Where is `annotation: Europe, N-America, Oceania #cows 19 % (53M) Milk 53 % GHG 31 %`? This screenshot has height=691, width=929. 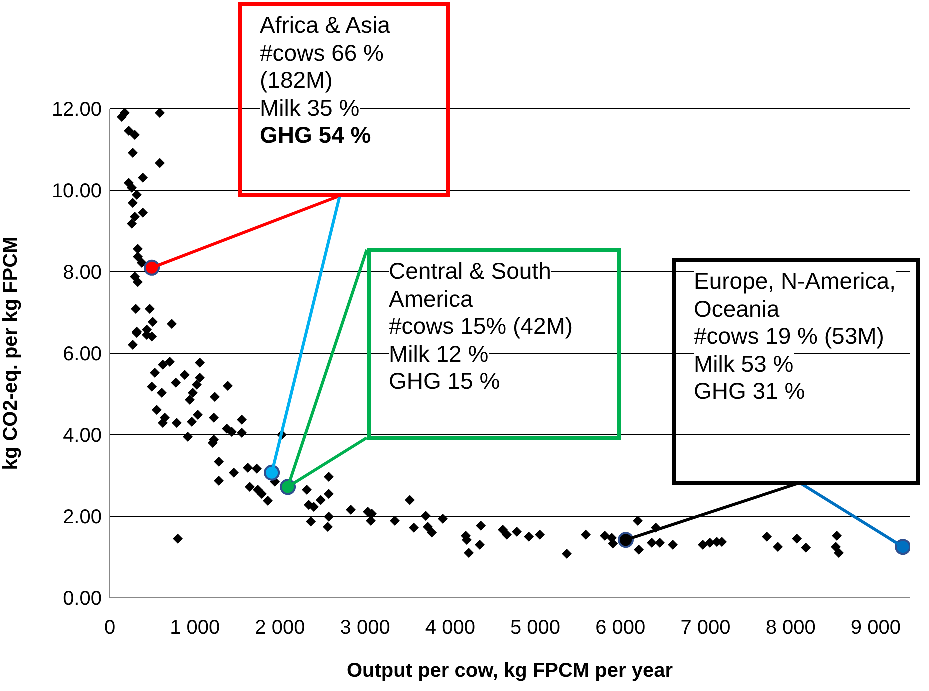 annotation: Europe, N-America, Oceania #cows 19 % (53M) Milk 53 % GHG 31 % is located at coordinates (795, 336).